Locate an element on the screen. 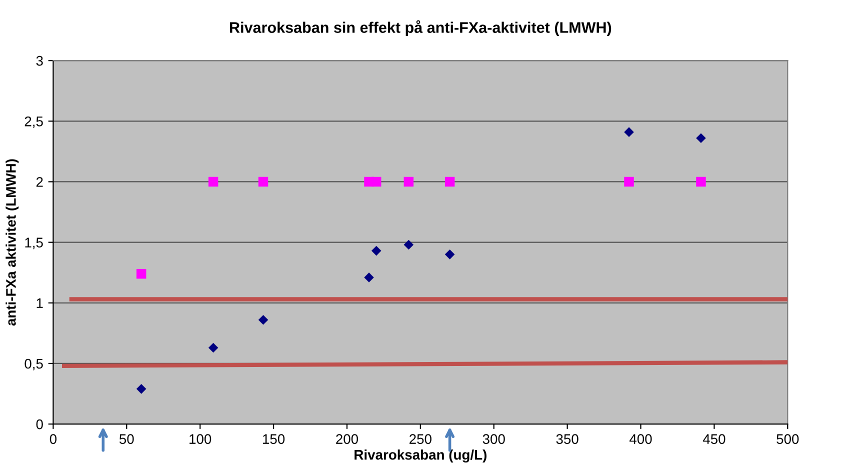 The height and width of the screenshot is (466, 858). x-tick-label: 450 is located at coordinates (714, 439).